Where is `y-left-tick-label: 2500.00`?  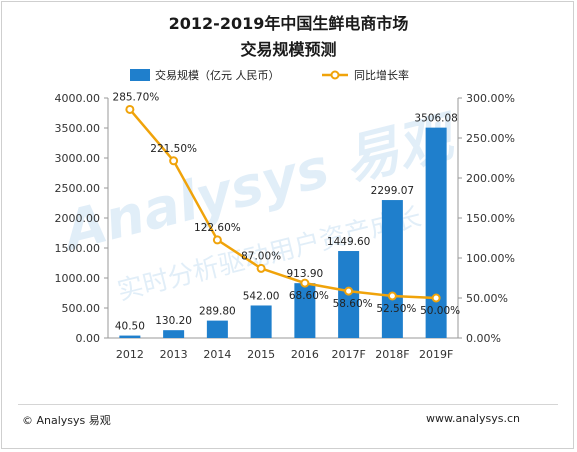
y-left-tick-label: 2500.00 is located at coordinates (78, 188).